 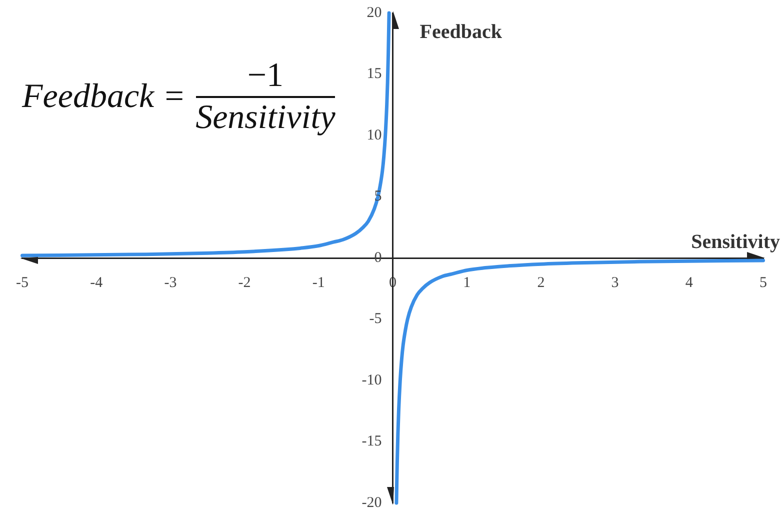 What do you see at coordinates (372, 380) in the screenshot?
I see `y-tick-label: -10` at bounding box center [372, 380].